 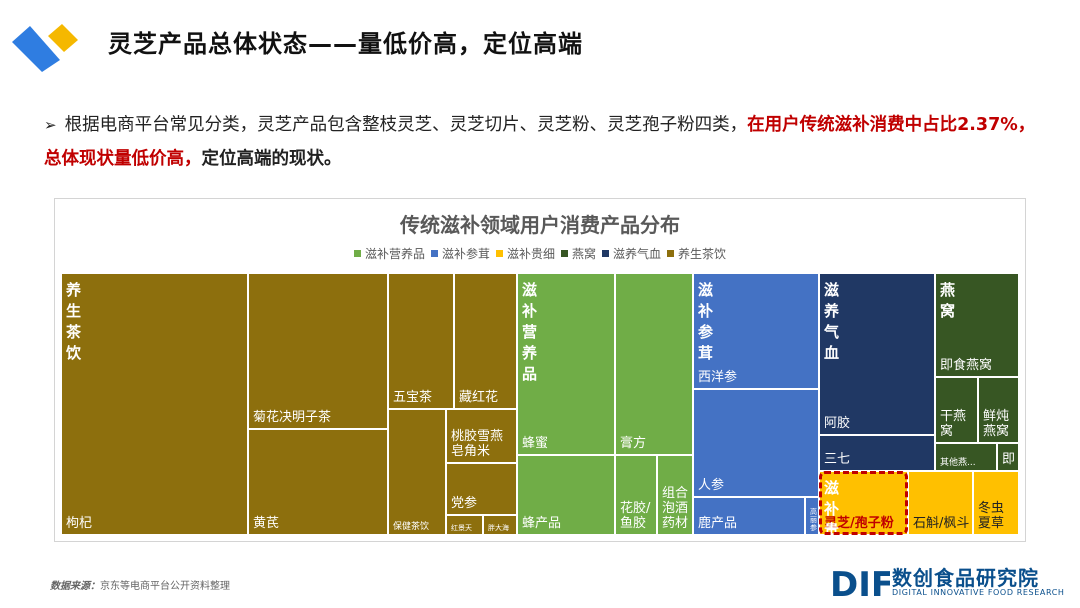 I want to click on source-text: 京东等电商平台公开资料整理, so click(x=165, y=586).